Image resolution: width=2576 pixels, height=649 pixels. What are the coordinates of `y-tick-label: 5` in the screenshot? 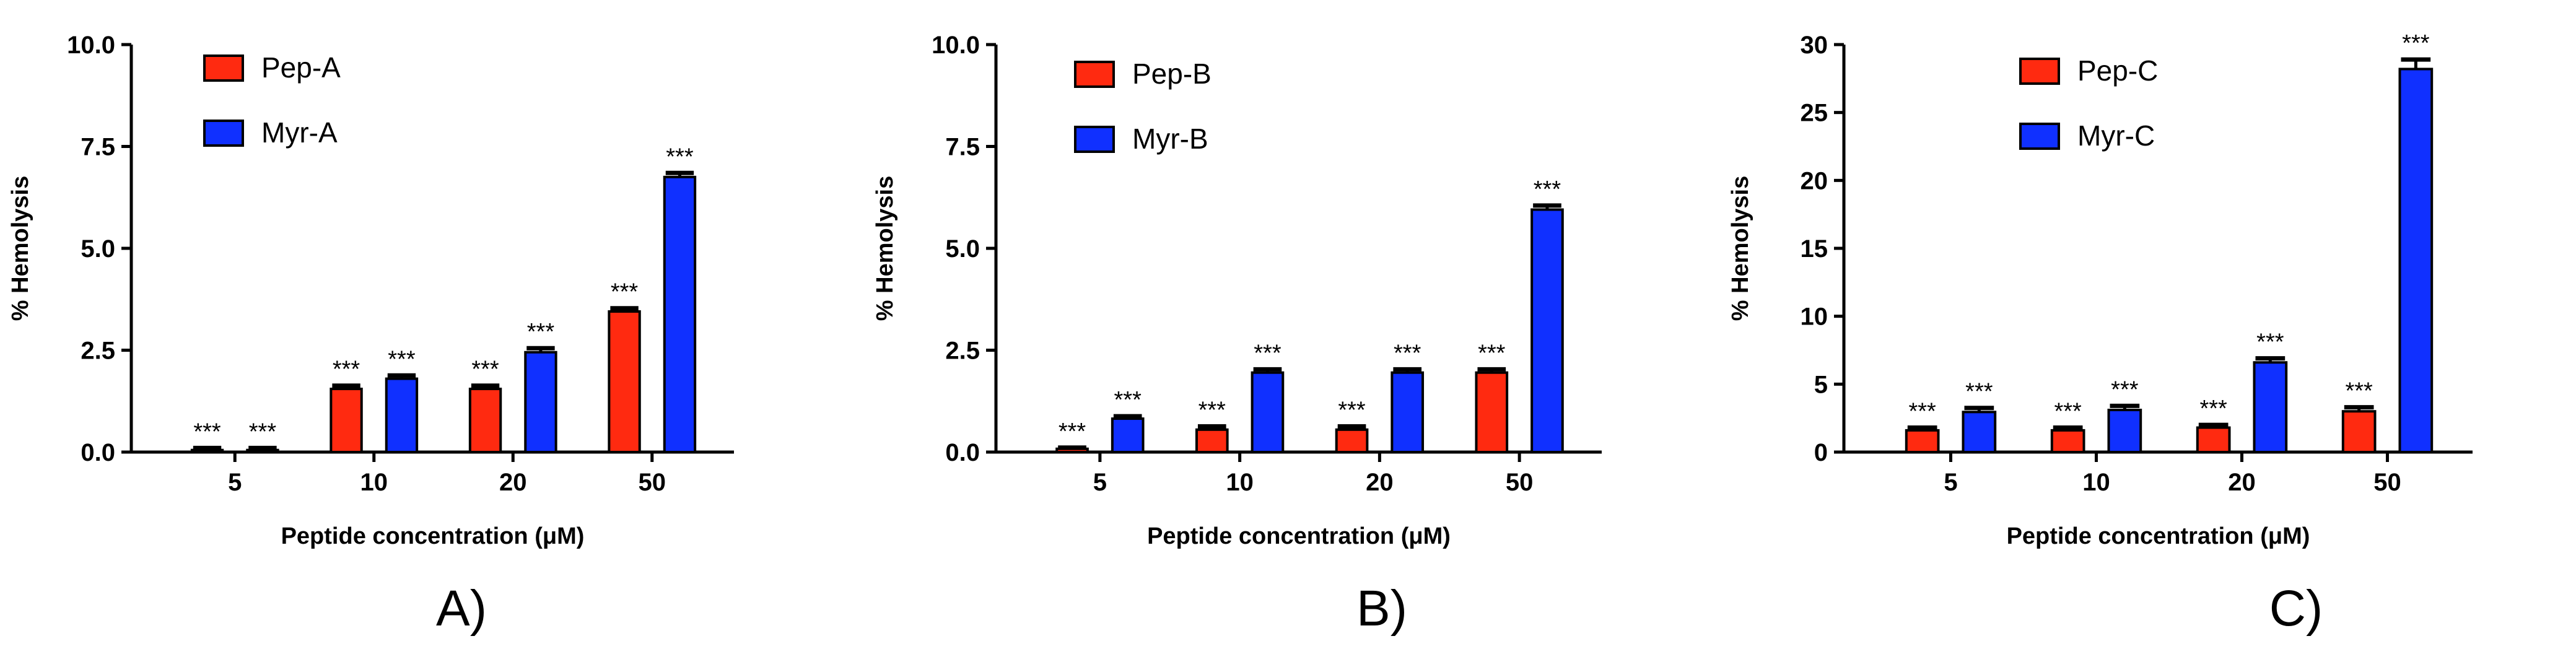 It's located at (1821, 384).